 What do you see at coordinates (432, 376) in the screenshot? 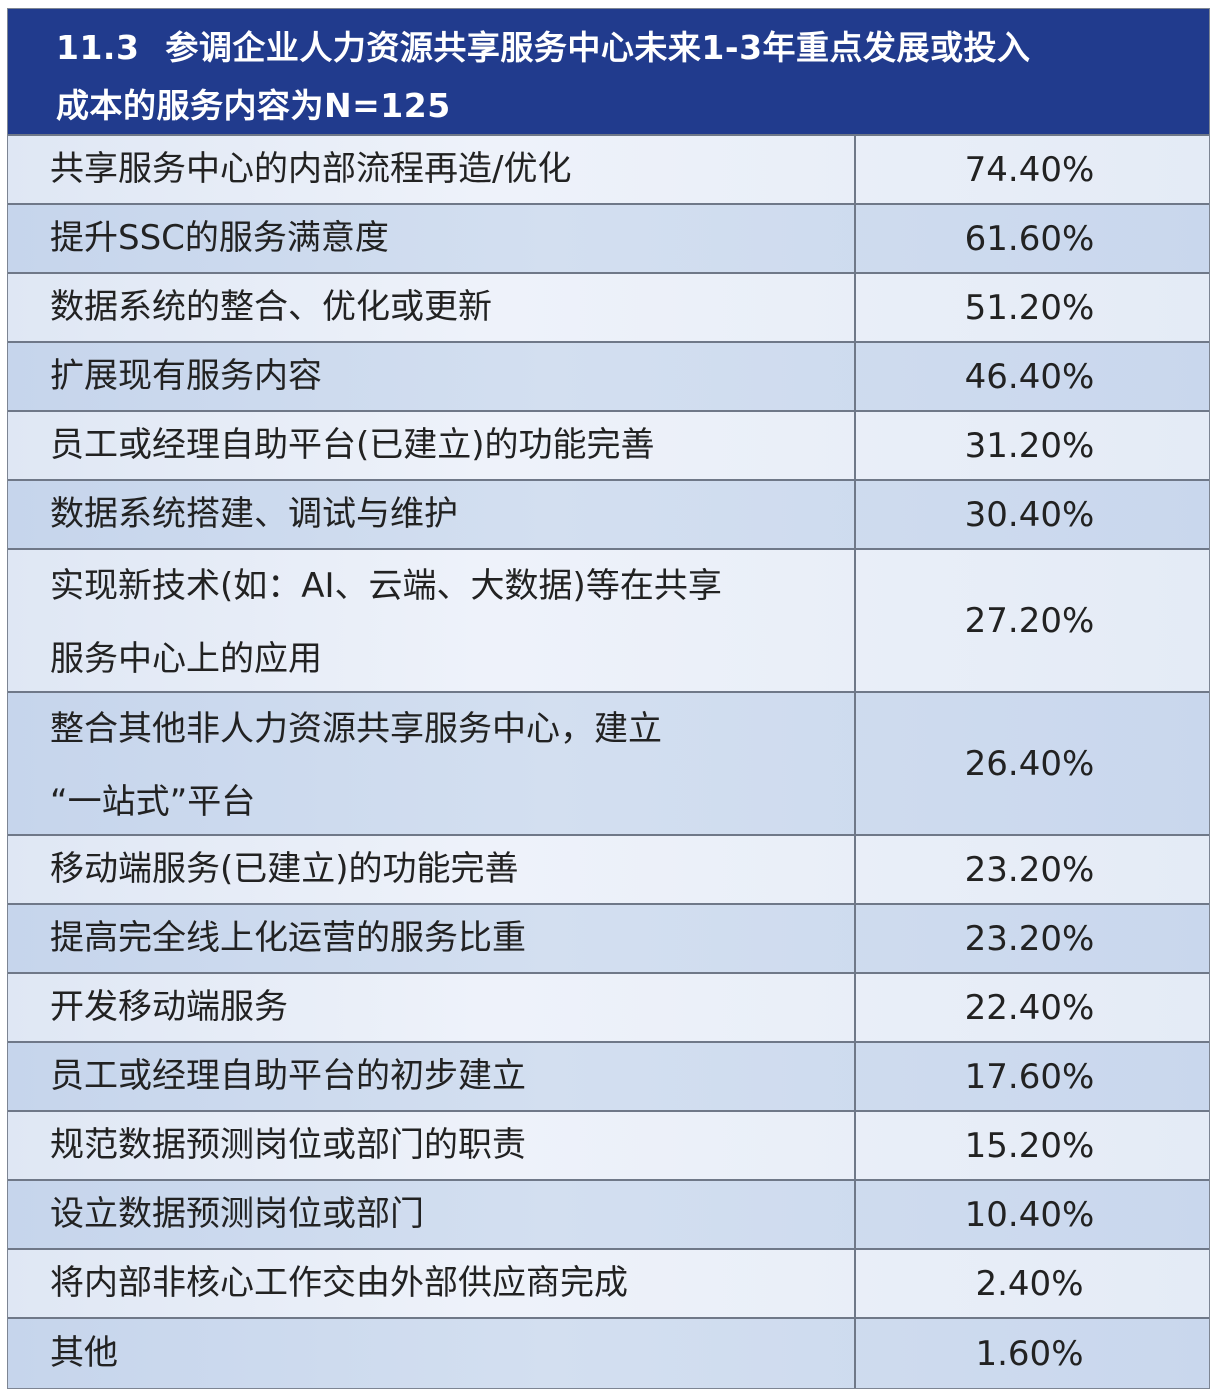
I see `row-label: 扩展现有服务内容` at bounding box center [432, 376].